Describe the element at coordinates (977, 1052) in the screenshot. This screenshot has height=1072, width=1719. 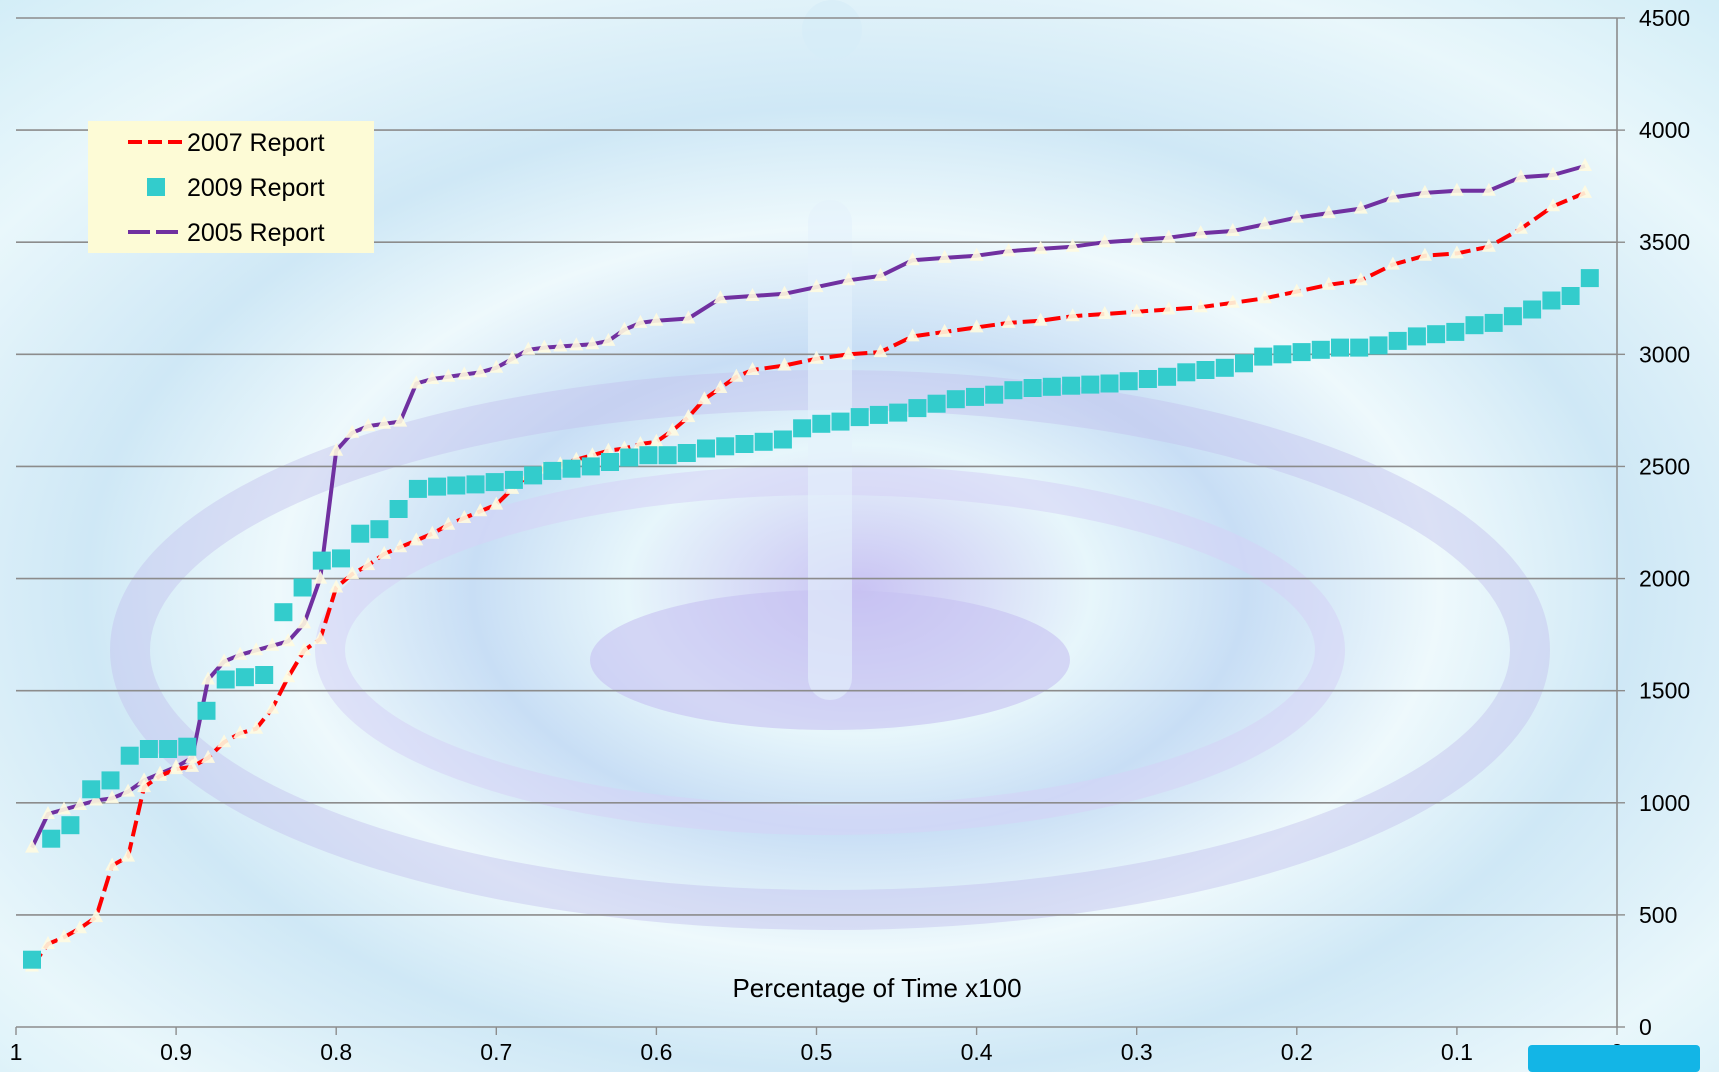
I see `x-tick-label: 0.4` at that location.